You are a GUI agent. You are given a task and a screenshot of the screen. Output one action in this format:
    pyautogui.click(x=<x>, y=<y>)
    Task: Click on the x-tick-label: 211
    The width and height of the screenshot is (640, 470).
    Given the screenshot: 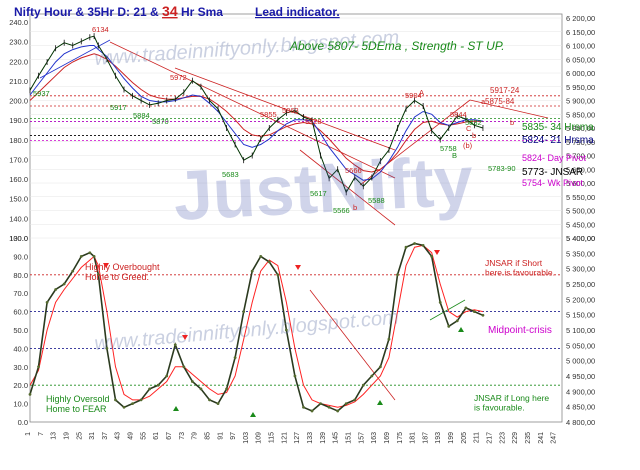 What is the action you would take?
    pyautogui.click(x=477, y=437)
    